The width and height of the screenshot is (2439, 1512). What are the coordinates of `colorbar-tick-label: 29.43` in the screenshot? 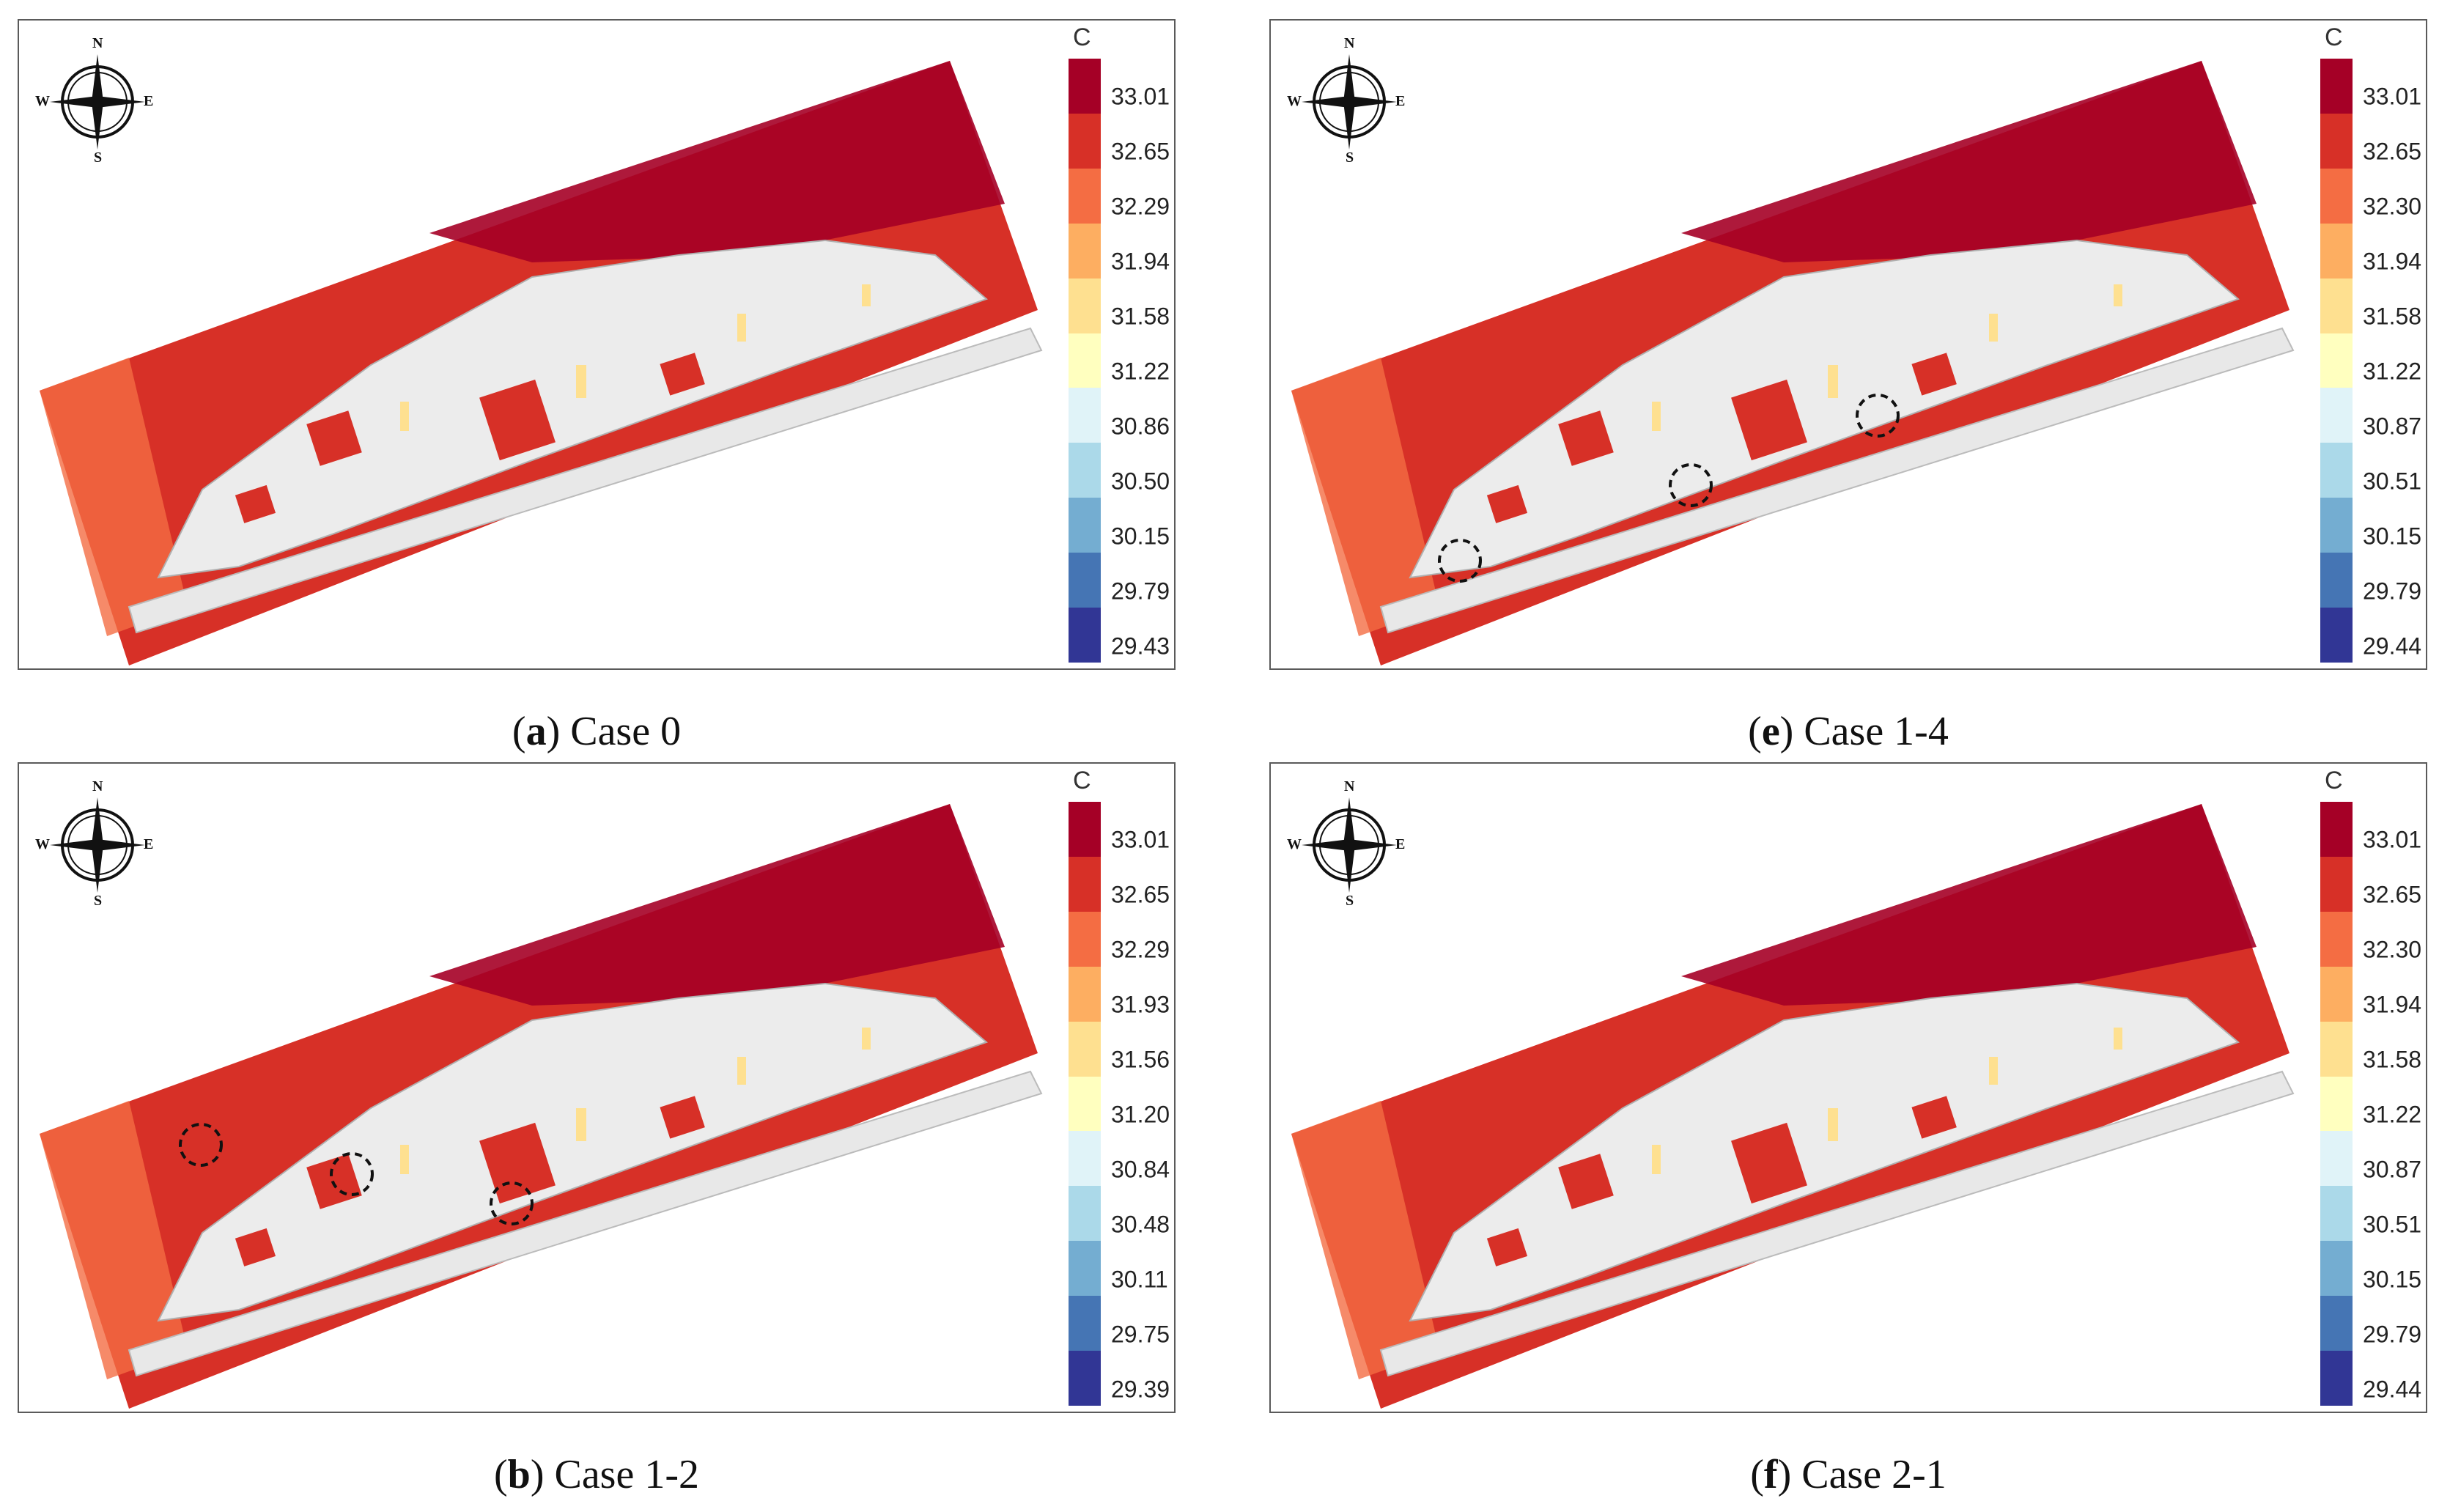 It's located at (1140, 646).